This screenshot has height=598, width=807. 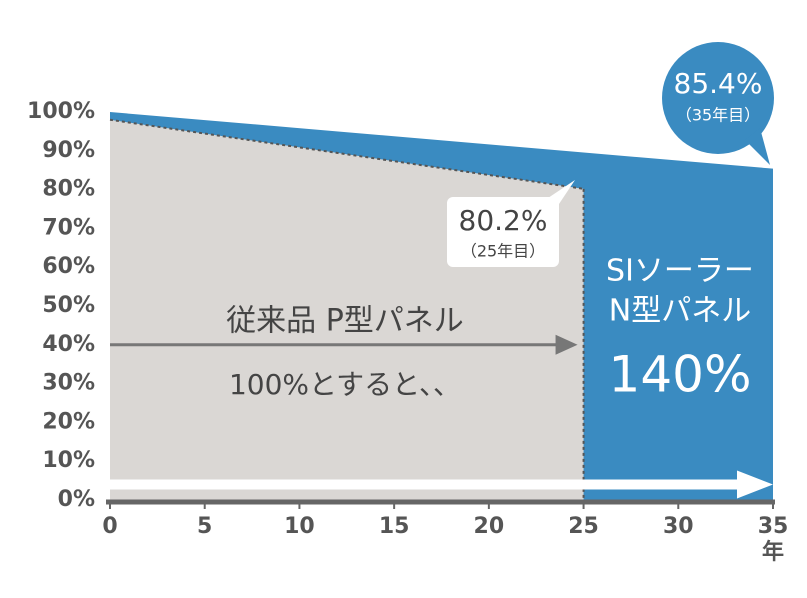 What do you see at coordinates (68, 266) in the screenshot?
I see `y-tick-label: 60%` at bounding box center [68, 266].